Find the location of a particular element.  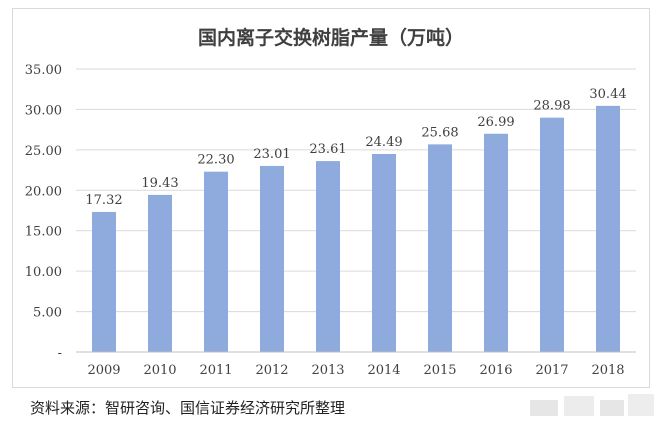

data-label: 22.30 is located at coordinates (215, 160).